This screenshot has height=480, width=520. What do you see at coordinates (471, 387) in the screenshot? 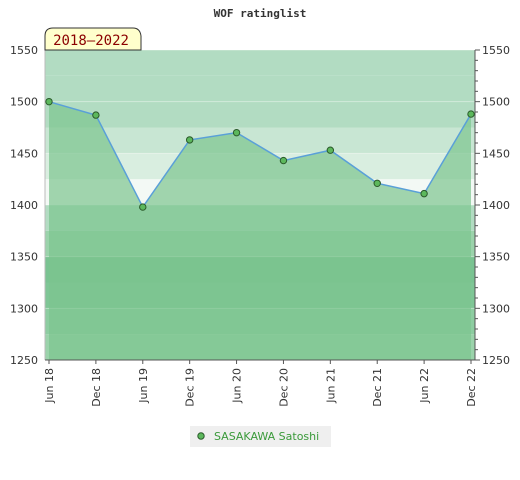
I see `x-tick-label: Dec 22` at bounding box center [471, 387].